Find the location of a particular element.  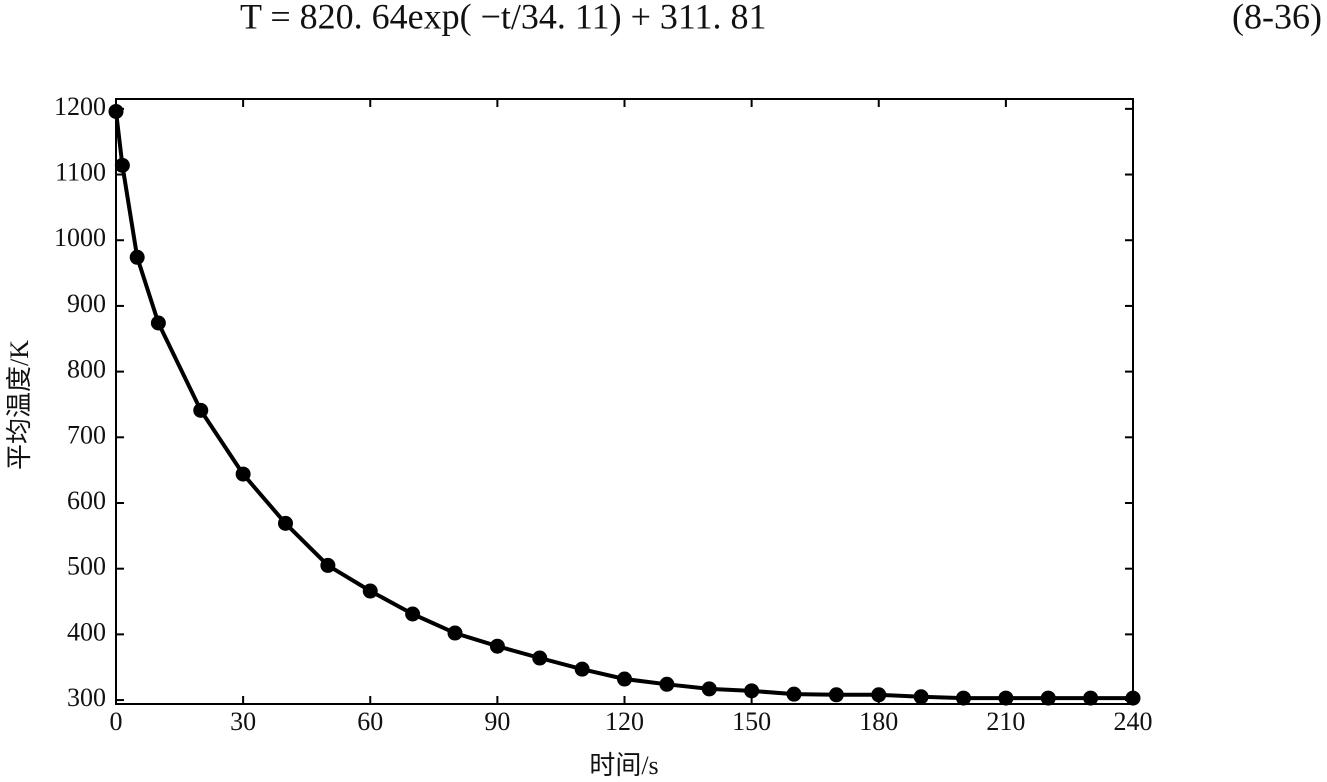

y-tick-label: 1000 is located at coordinates (80, 237).